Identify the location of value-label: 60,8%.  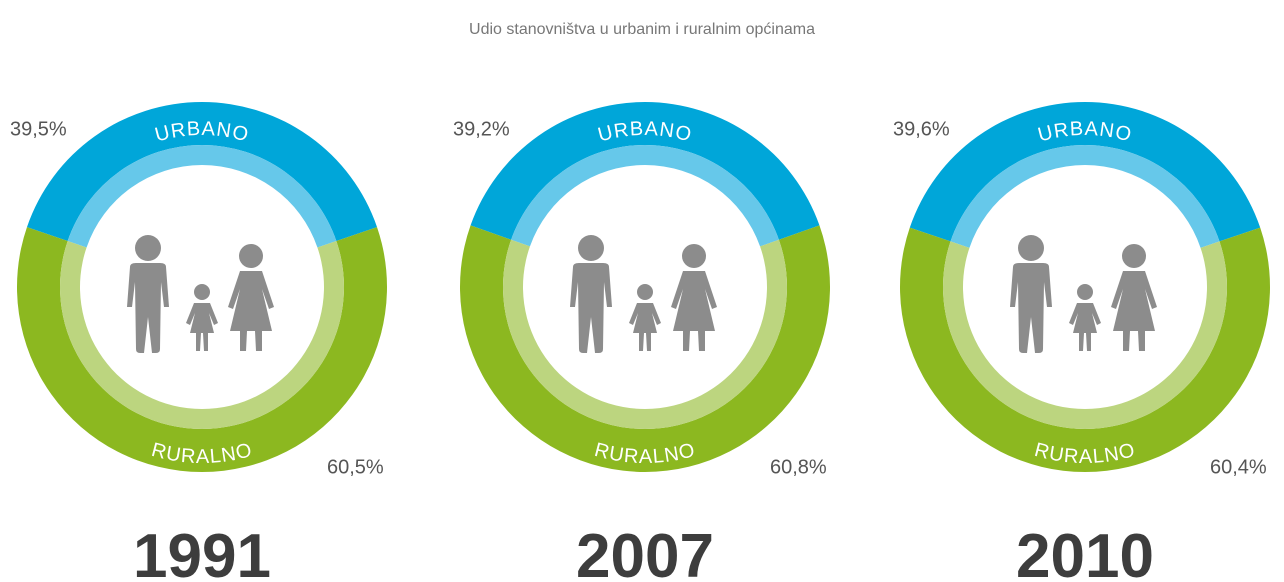
(798, 467).